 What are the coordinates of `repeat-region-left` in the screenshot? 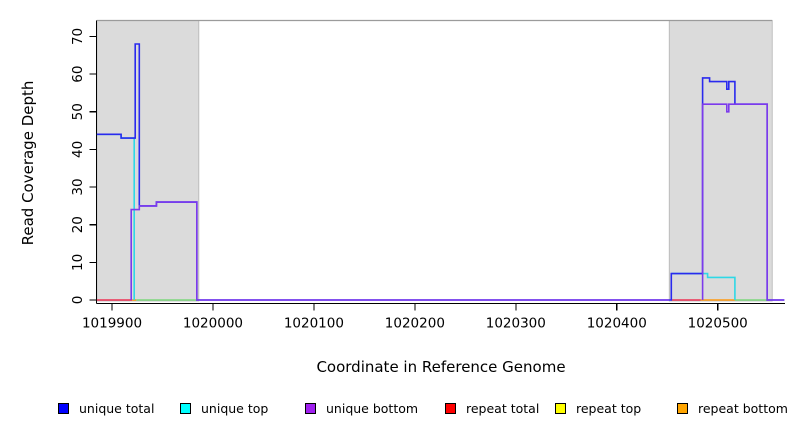 It's located at (148, 161).